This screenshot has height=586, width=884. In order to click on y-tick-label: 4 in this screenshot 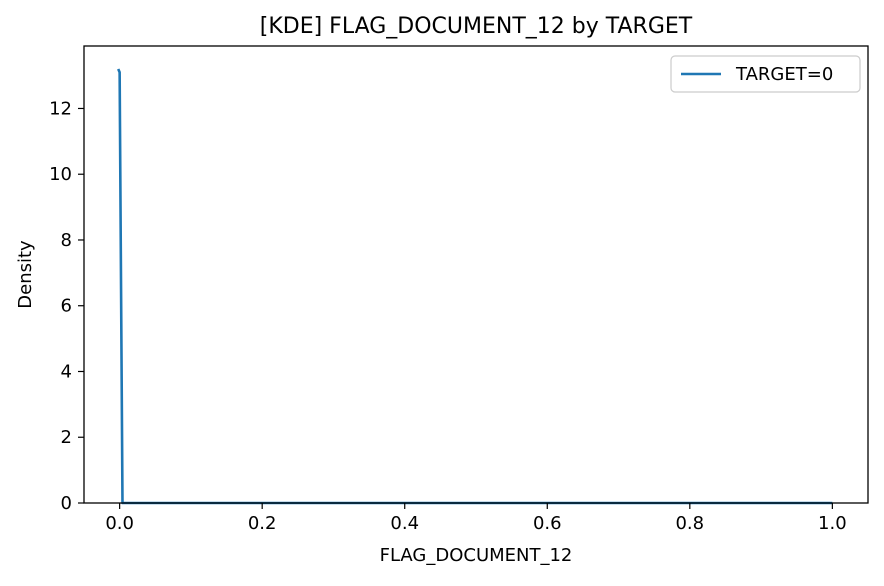, I will do `click(66, 371)`.